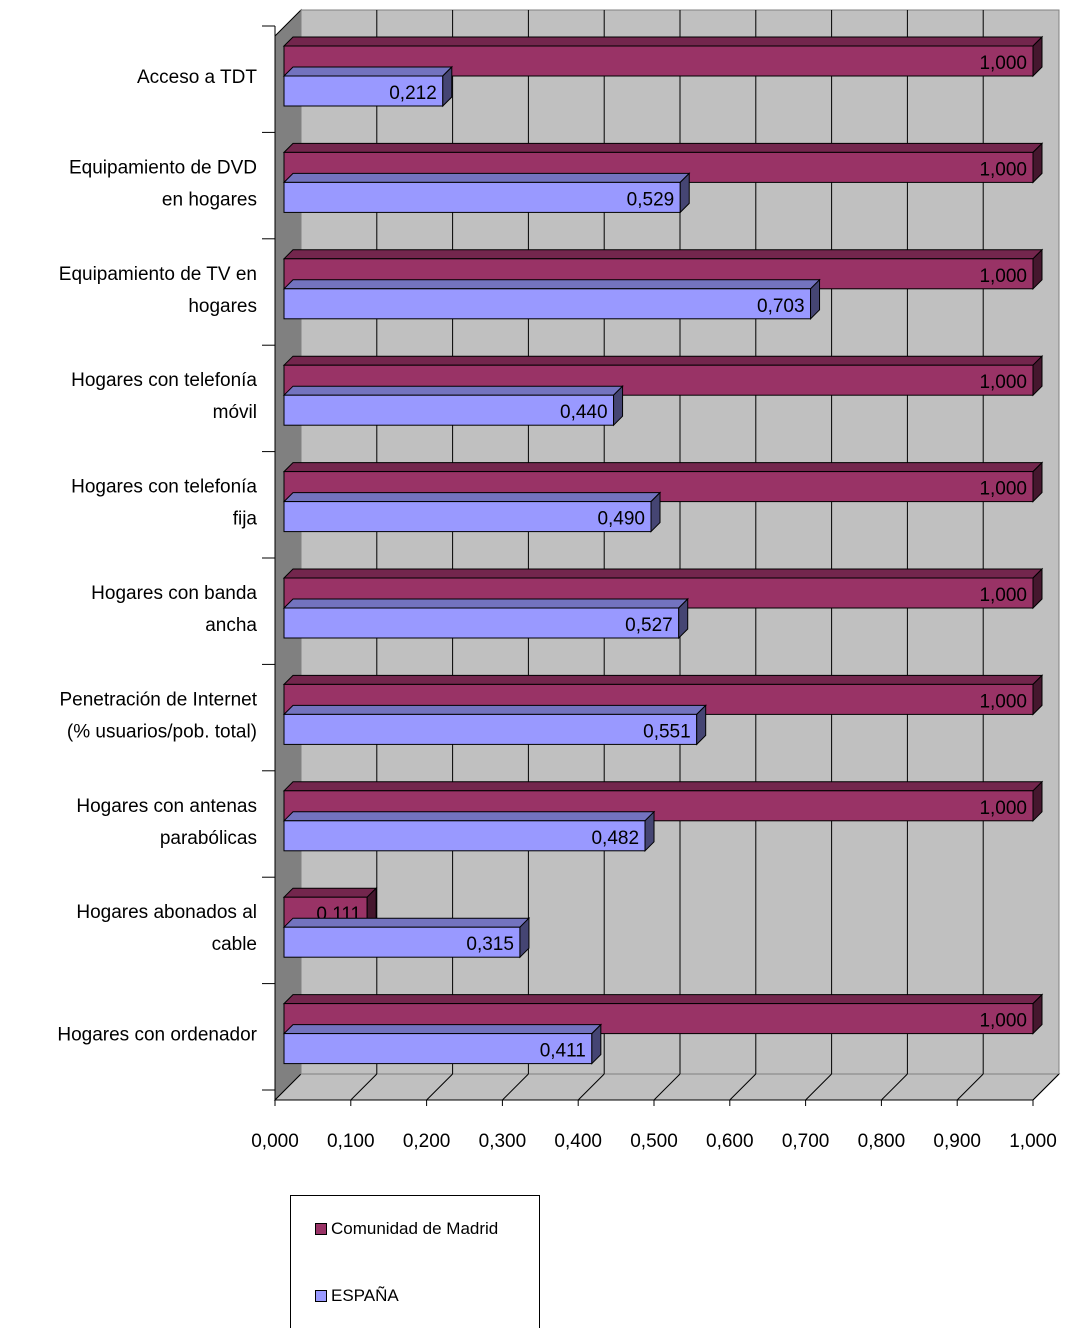  What do you see at coordinates (415, 1261) in the screenshot?
I see `legend: Comunidad de Madrid ESPAÑA` at bounding box center [415, 1261].